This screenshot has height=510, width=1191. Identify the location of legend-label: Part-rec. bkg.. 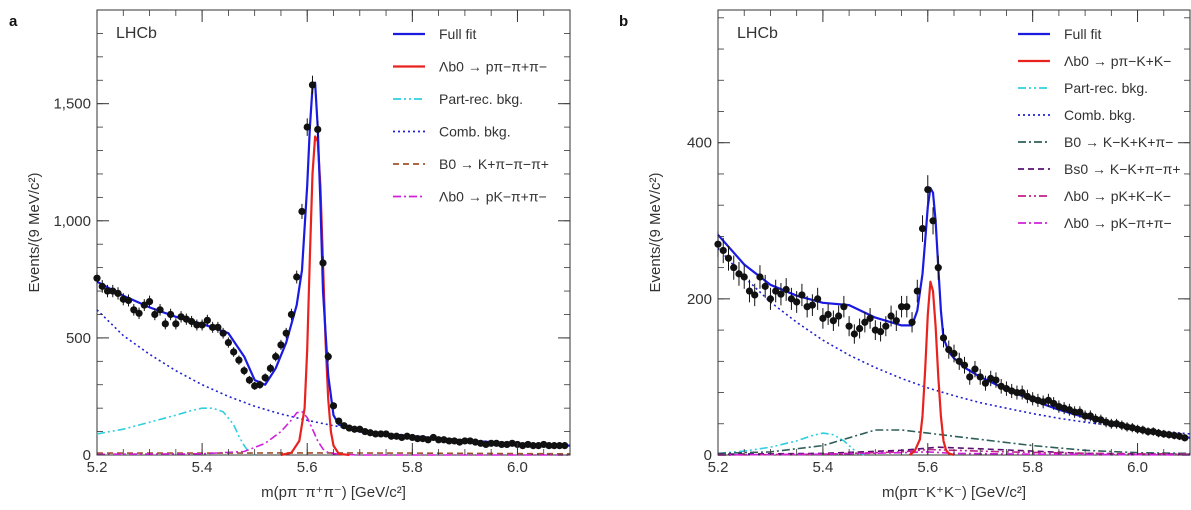
(1106, 88).